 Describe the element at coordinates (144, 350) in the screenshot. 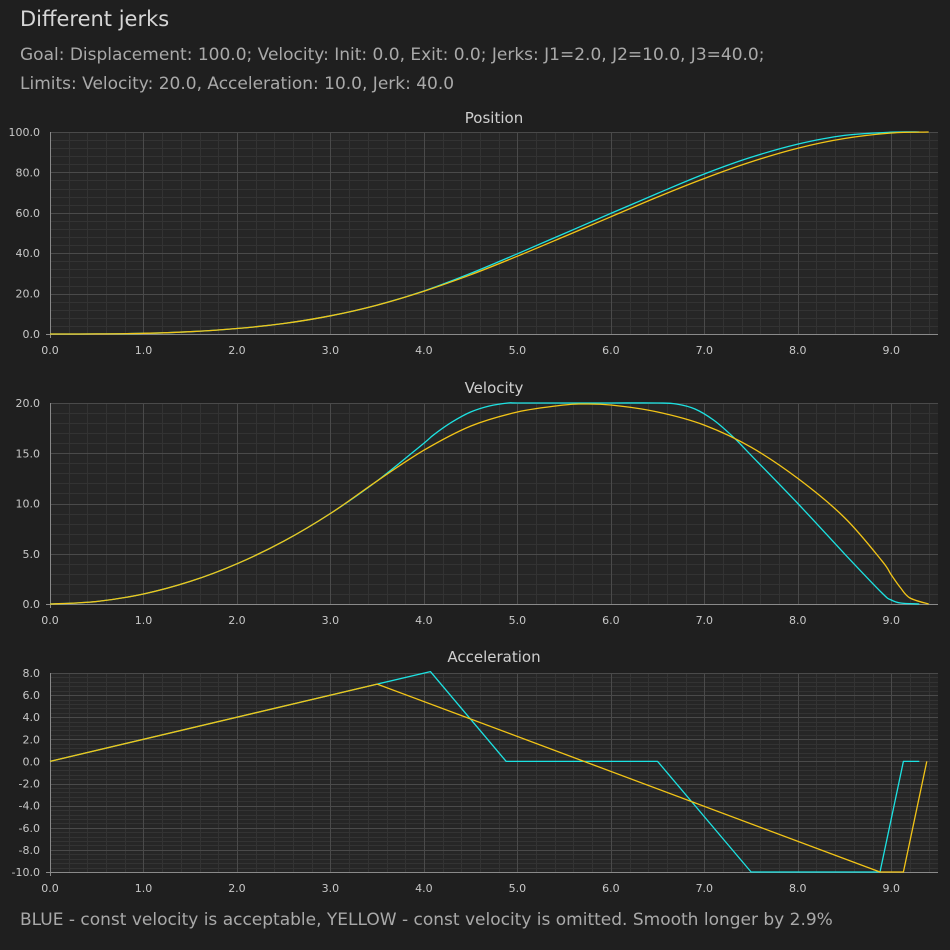

I see `position-x-tick-label: 1.0` at that location.